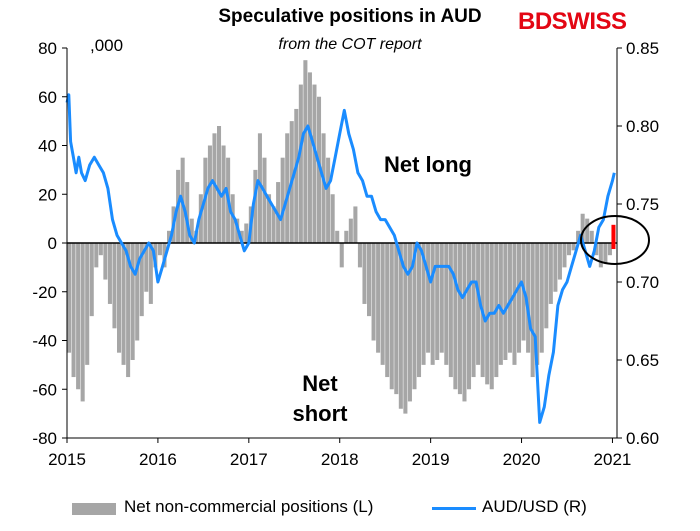  Describe the element at coordinates (642, 438) in the screenshot. I see `right-tick-label-5: 0.60` at that location.